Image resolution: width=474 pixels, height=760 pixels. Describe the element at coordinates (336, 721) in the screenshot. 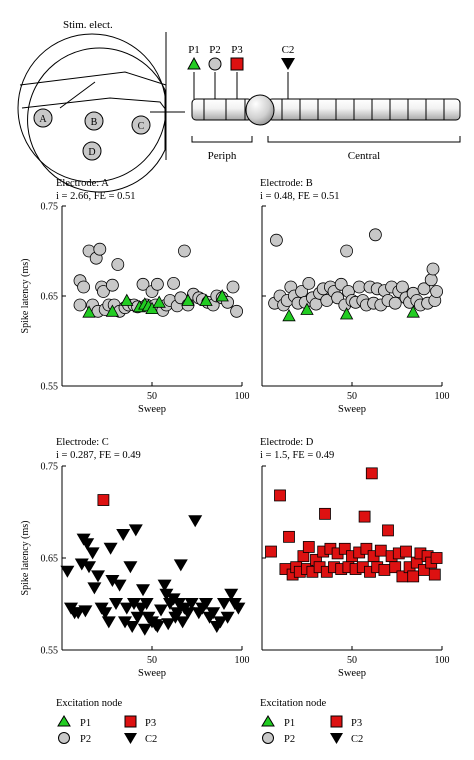

I see `legend-right-p3-marker` at that location.